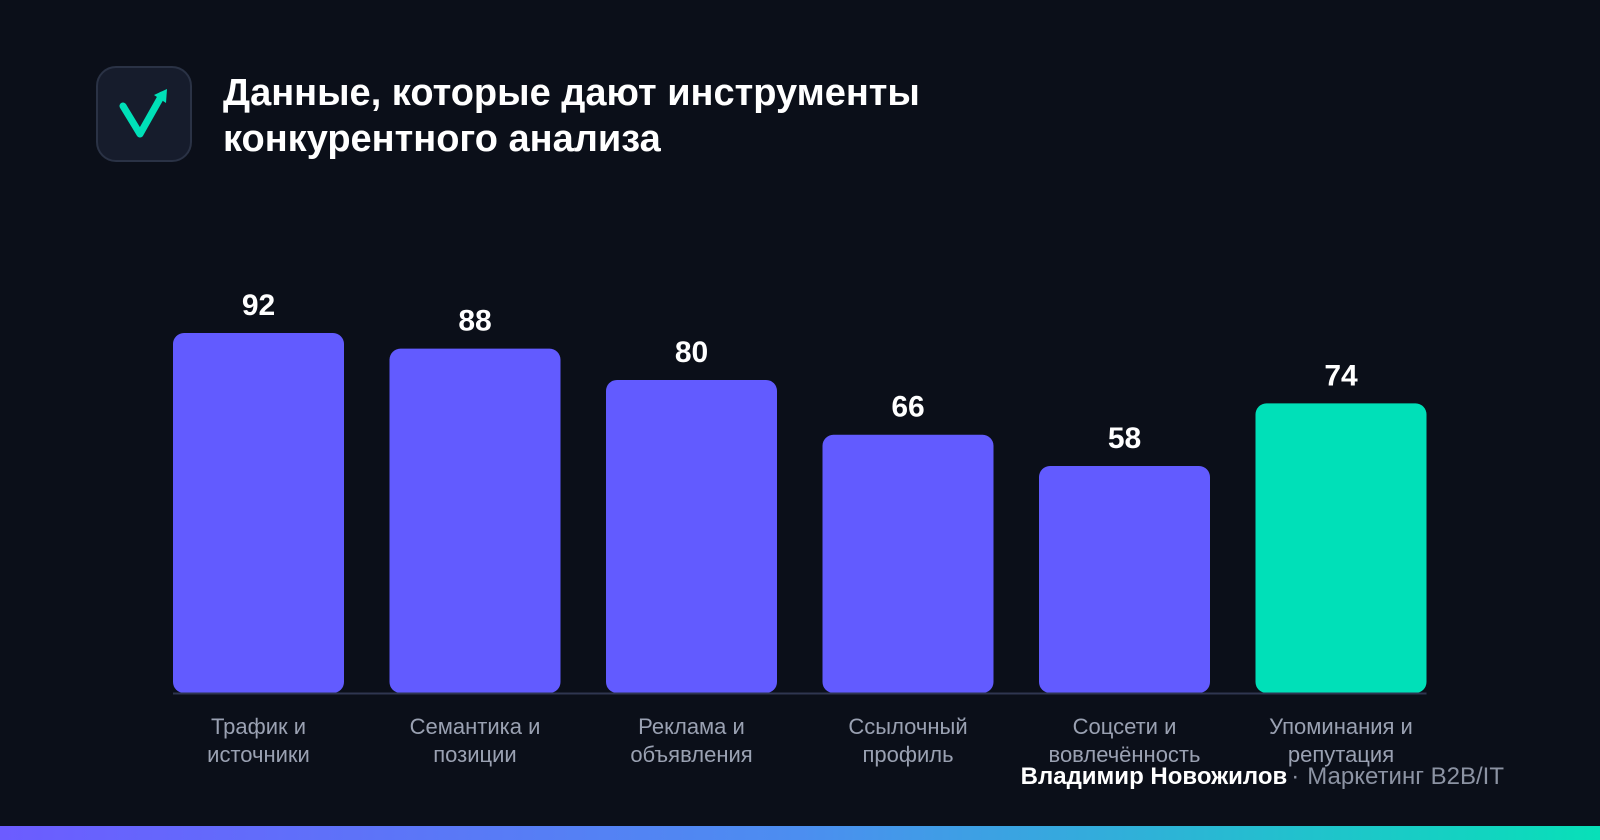 This screenshot has width=1600, height=840. I want to click on value-label-2: 88, so click(474, 321).